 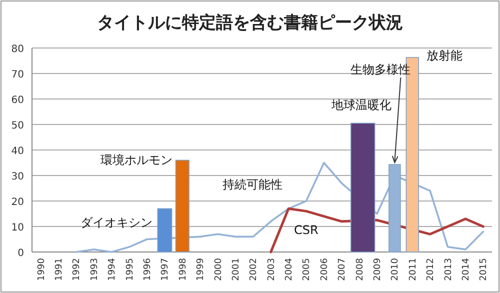 I want to click on x-tick-label: 1998, so click(x=183, y=269).